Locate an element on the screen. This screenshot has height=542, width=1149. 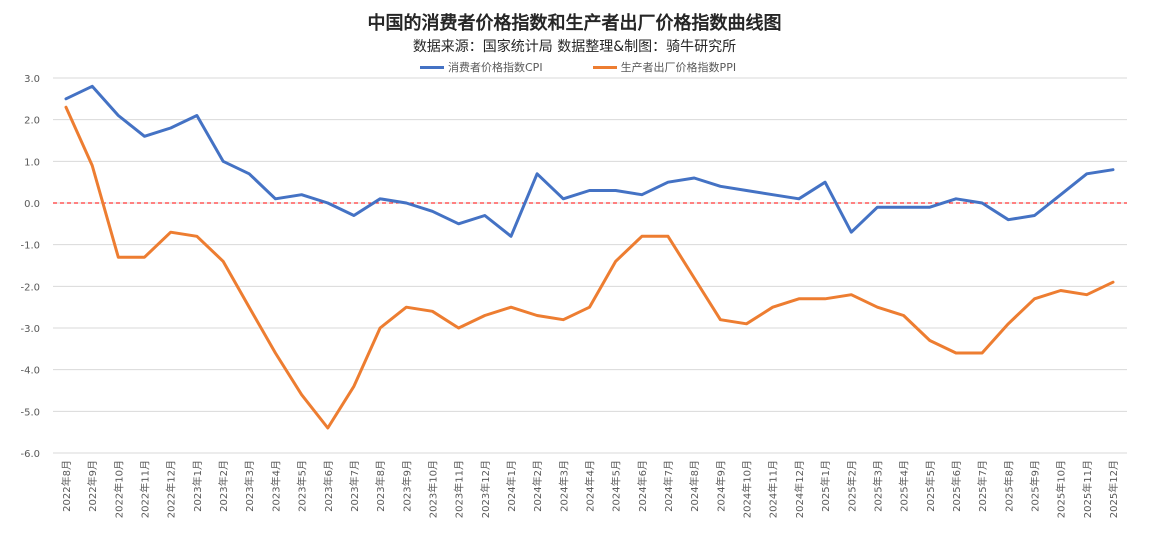
x-tick-label: 2025年3月 is located at coordinates (877, 486).